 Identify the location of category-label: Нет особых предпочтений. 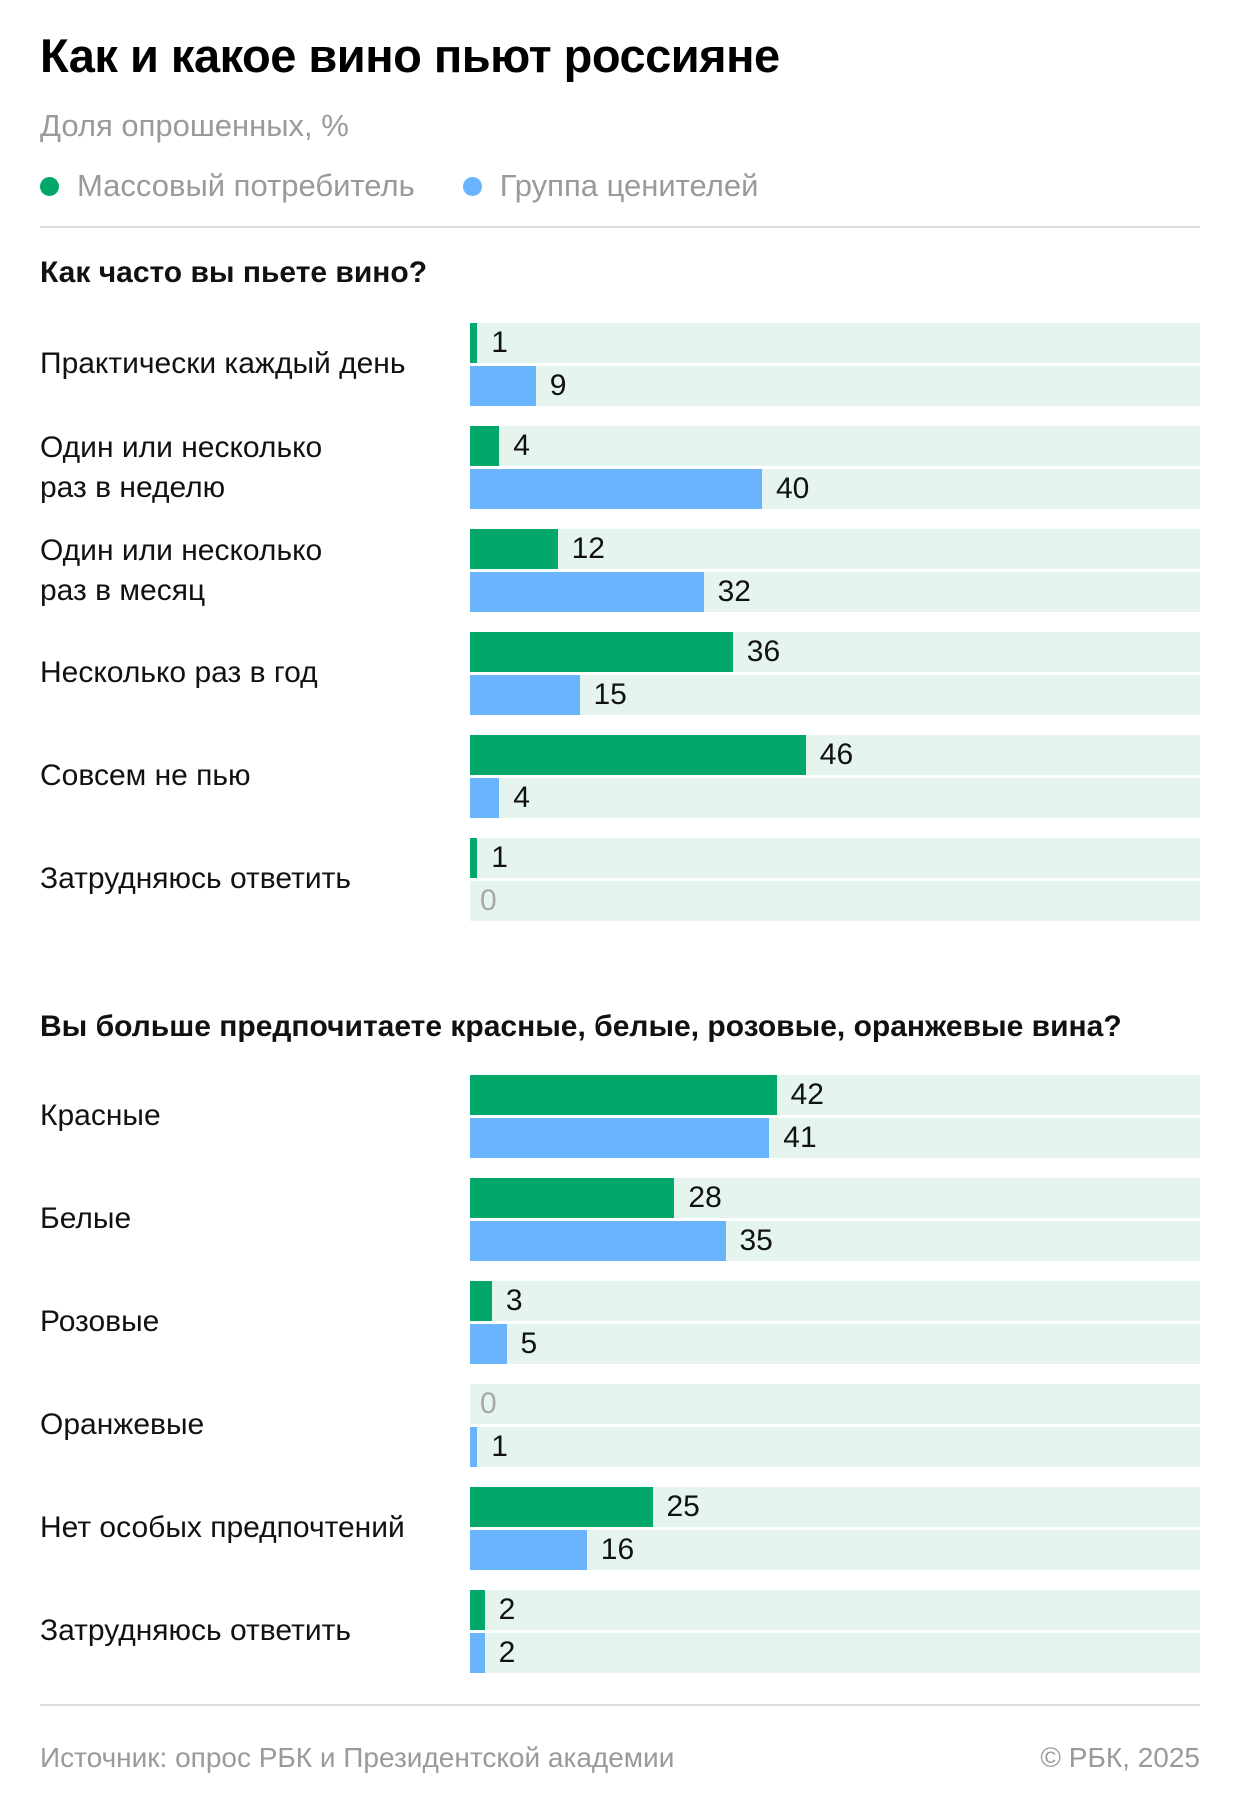
(222, 1527).